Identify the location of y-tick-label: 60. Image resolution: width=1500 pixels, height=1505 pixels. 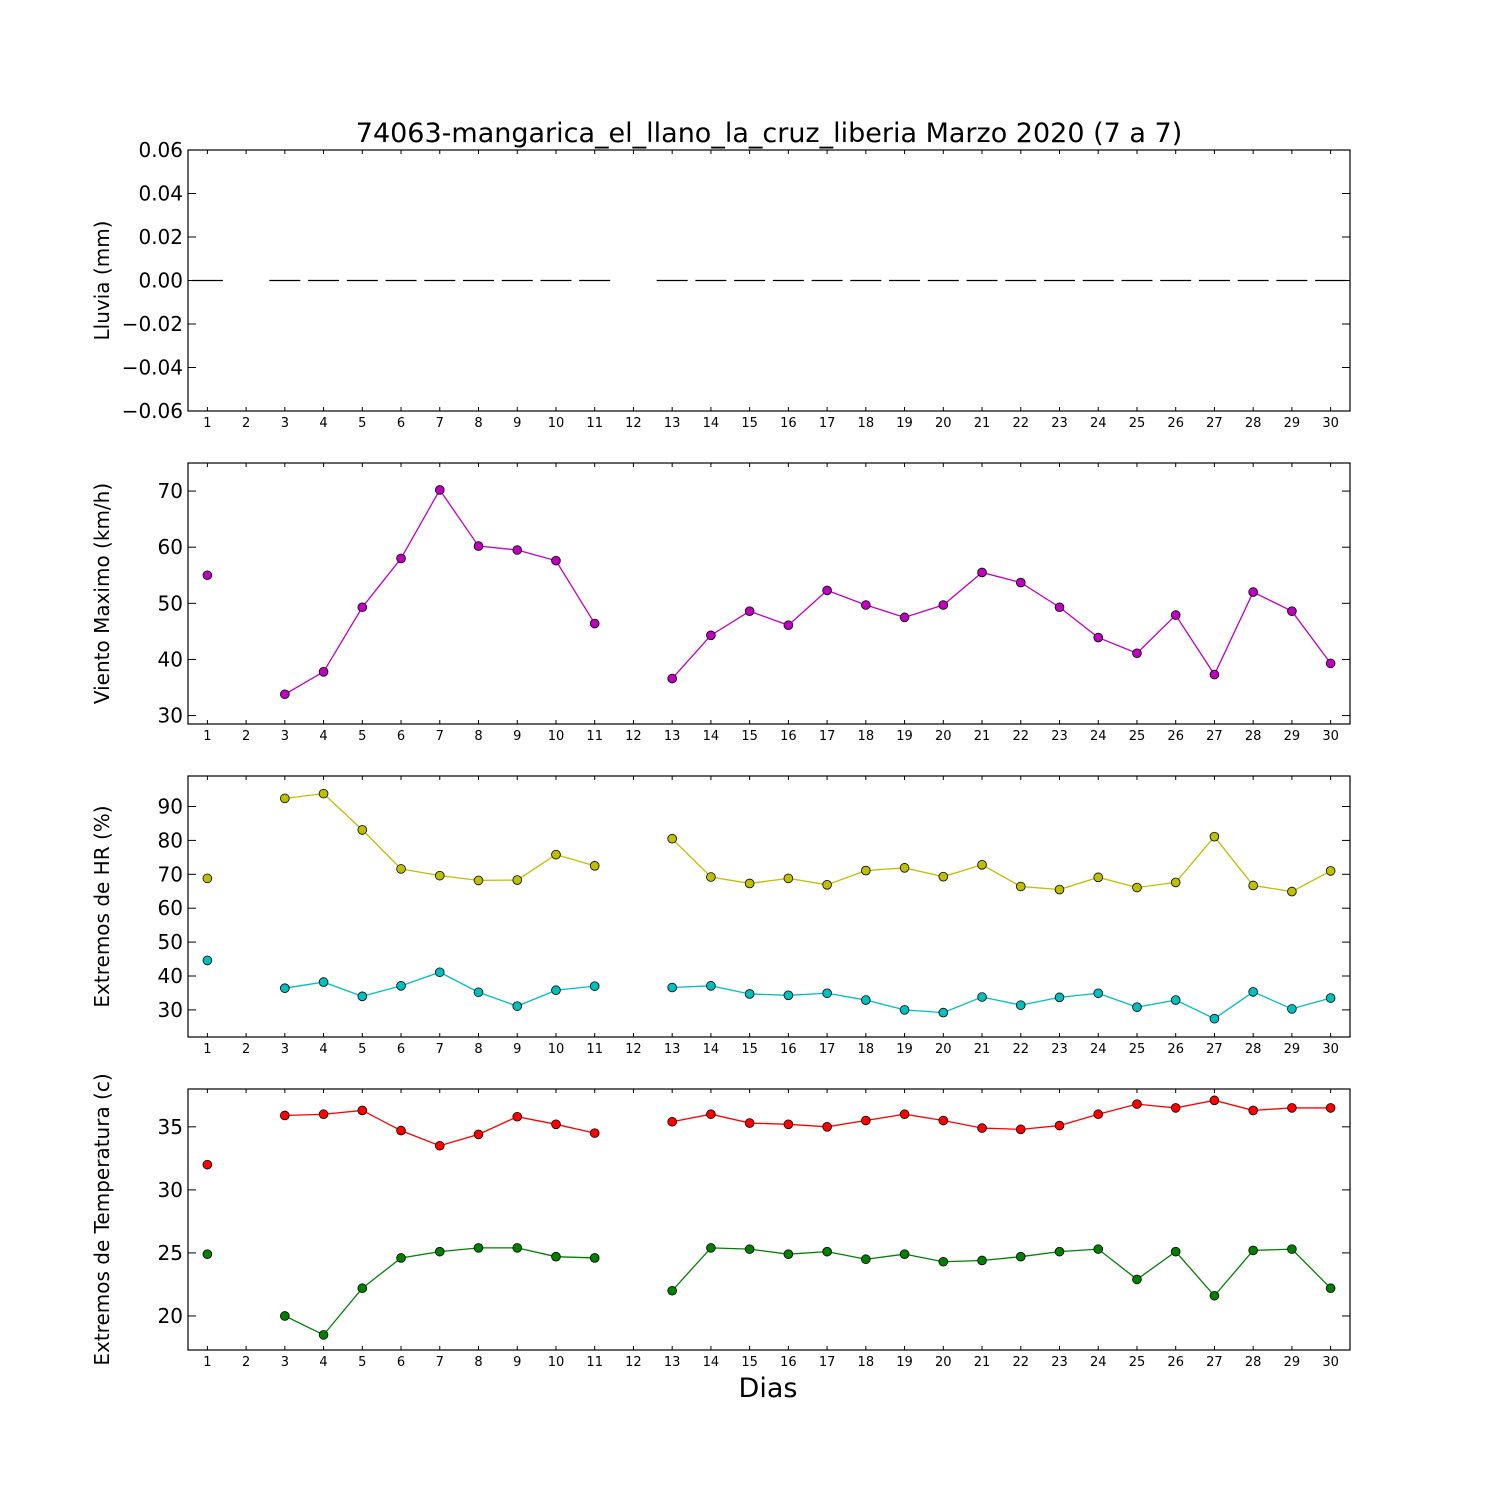
(170, 908).